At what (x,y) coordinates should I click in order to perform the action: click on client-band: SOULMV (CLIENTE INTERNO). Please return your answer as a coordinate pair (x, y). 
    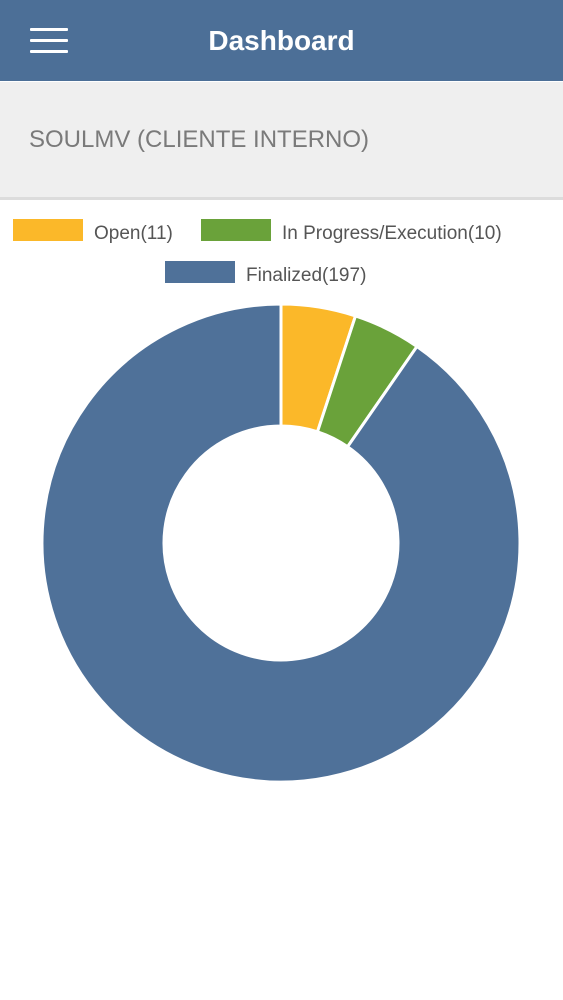
    Looking at the image, I should click on (281, 141).